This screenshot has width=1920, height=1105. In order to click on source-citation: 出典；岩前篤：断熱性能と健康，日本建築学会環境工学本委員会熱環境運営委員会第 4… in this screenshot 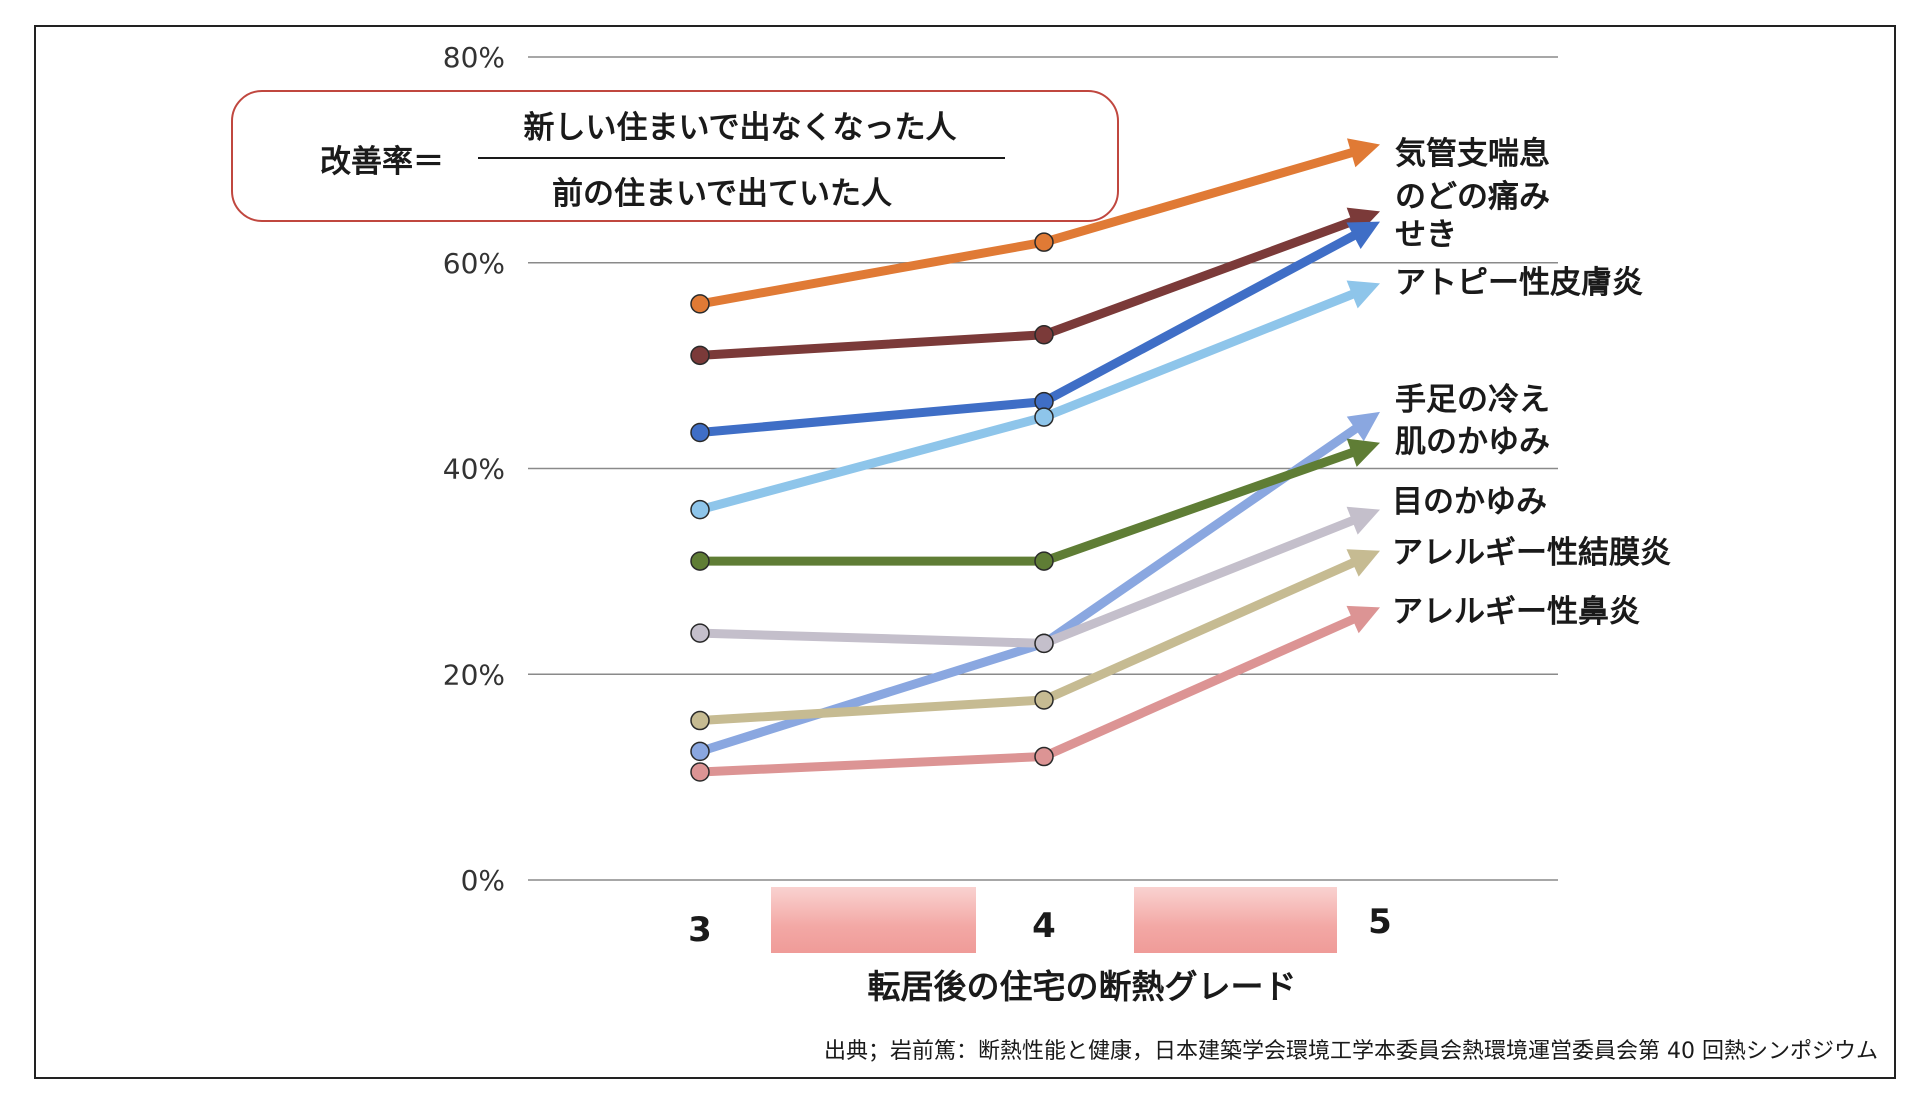, I will do `click(1351, 1051)`.